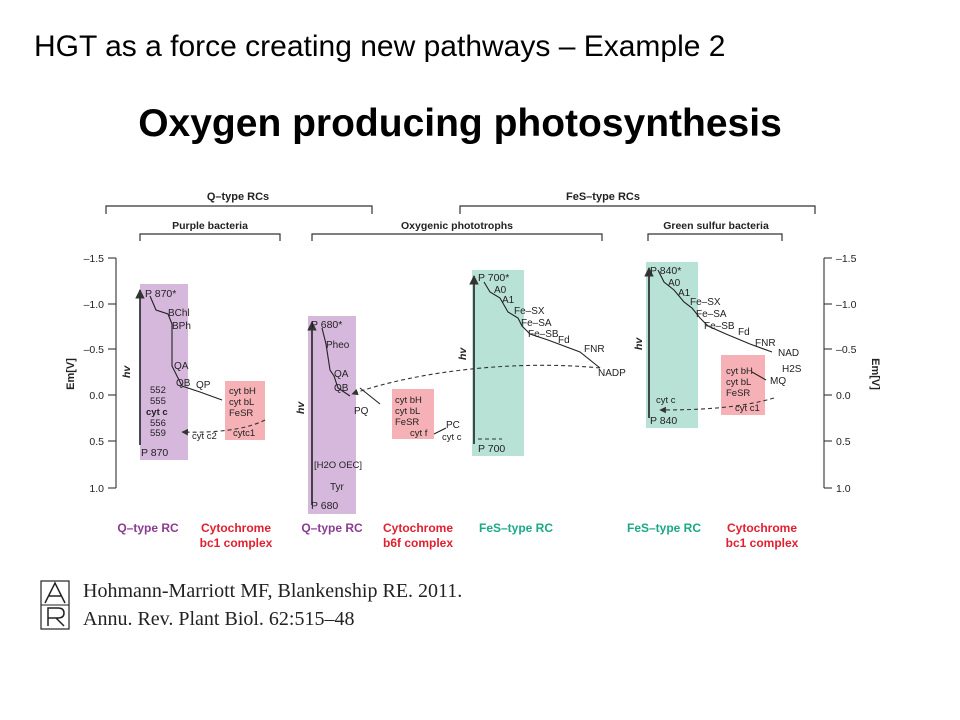 This screenshot has height=720, width=960. What do you see at coordinates (361, 411) in the screenshot?
I see `label-pq: PQ` at bounding box center [361, 411].